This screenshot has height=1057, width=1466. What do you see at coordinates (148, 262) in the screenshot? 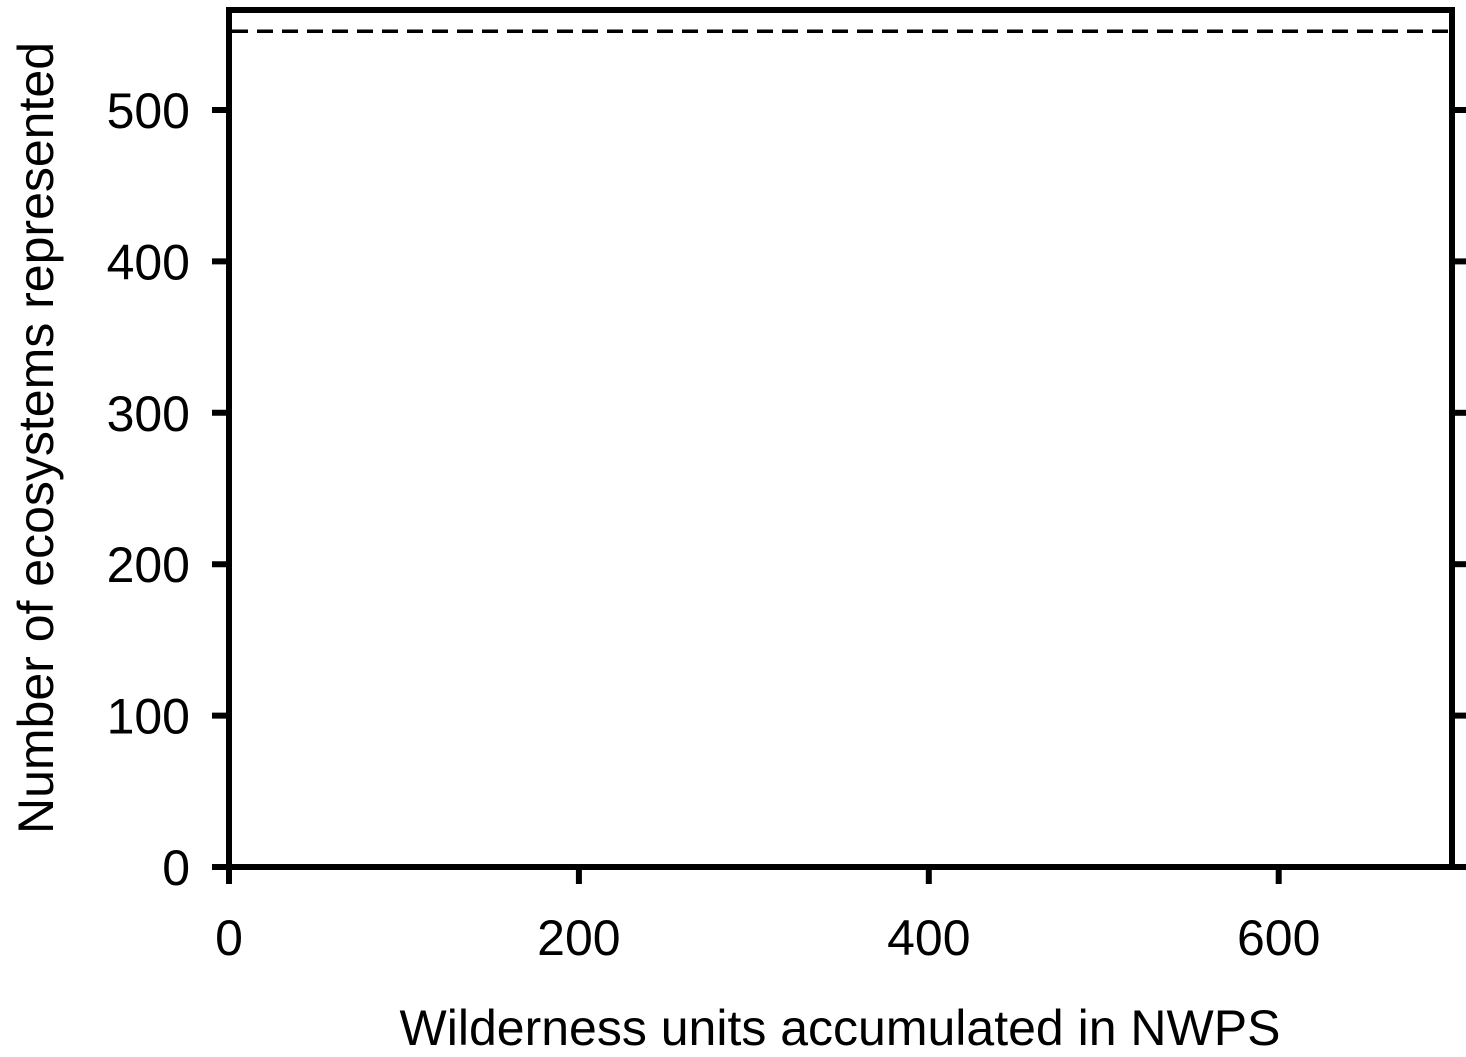
I see `y-tick-label: 400` at bounding box center [148, 262].